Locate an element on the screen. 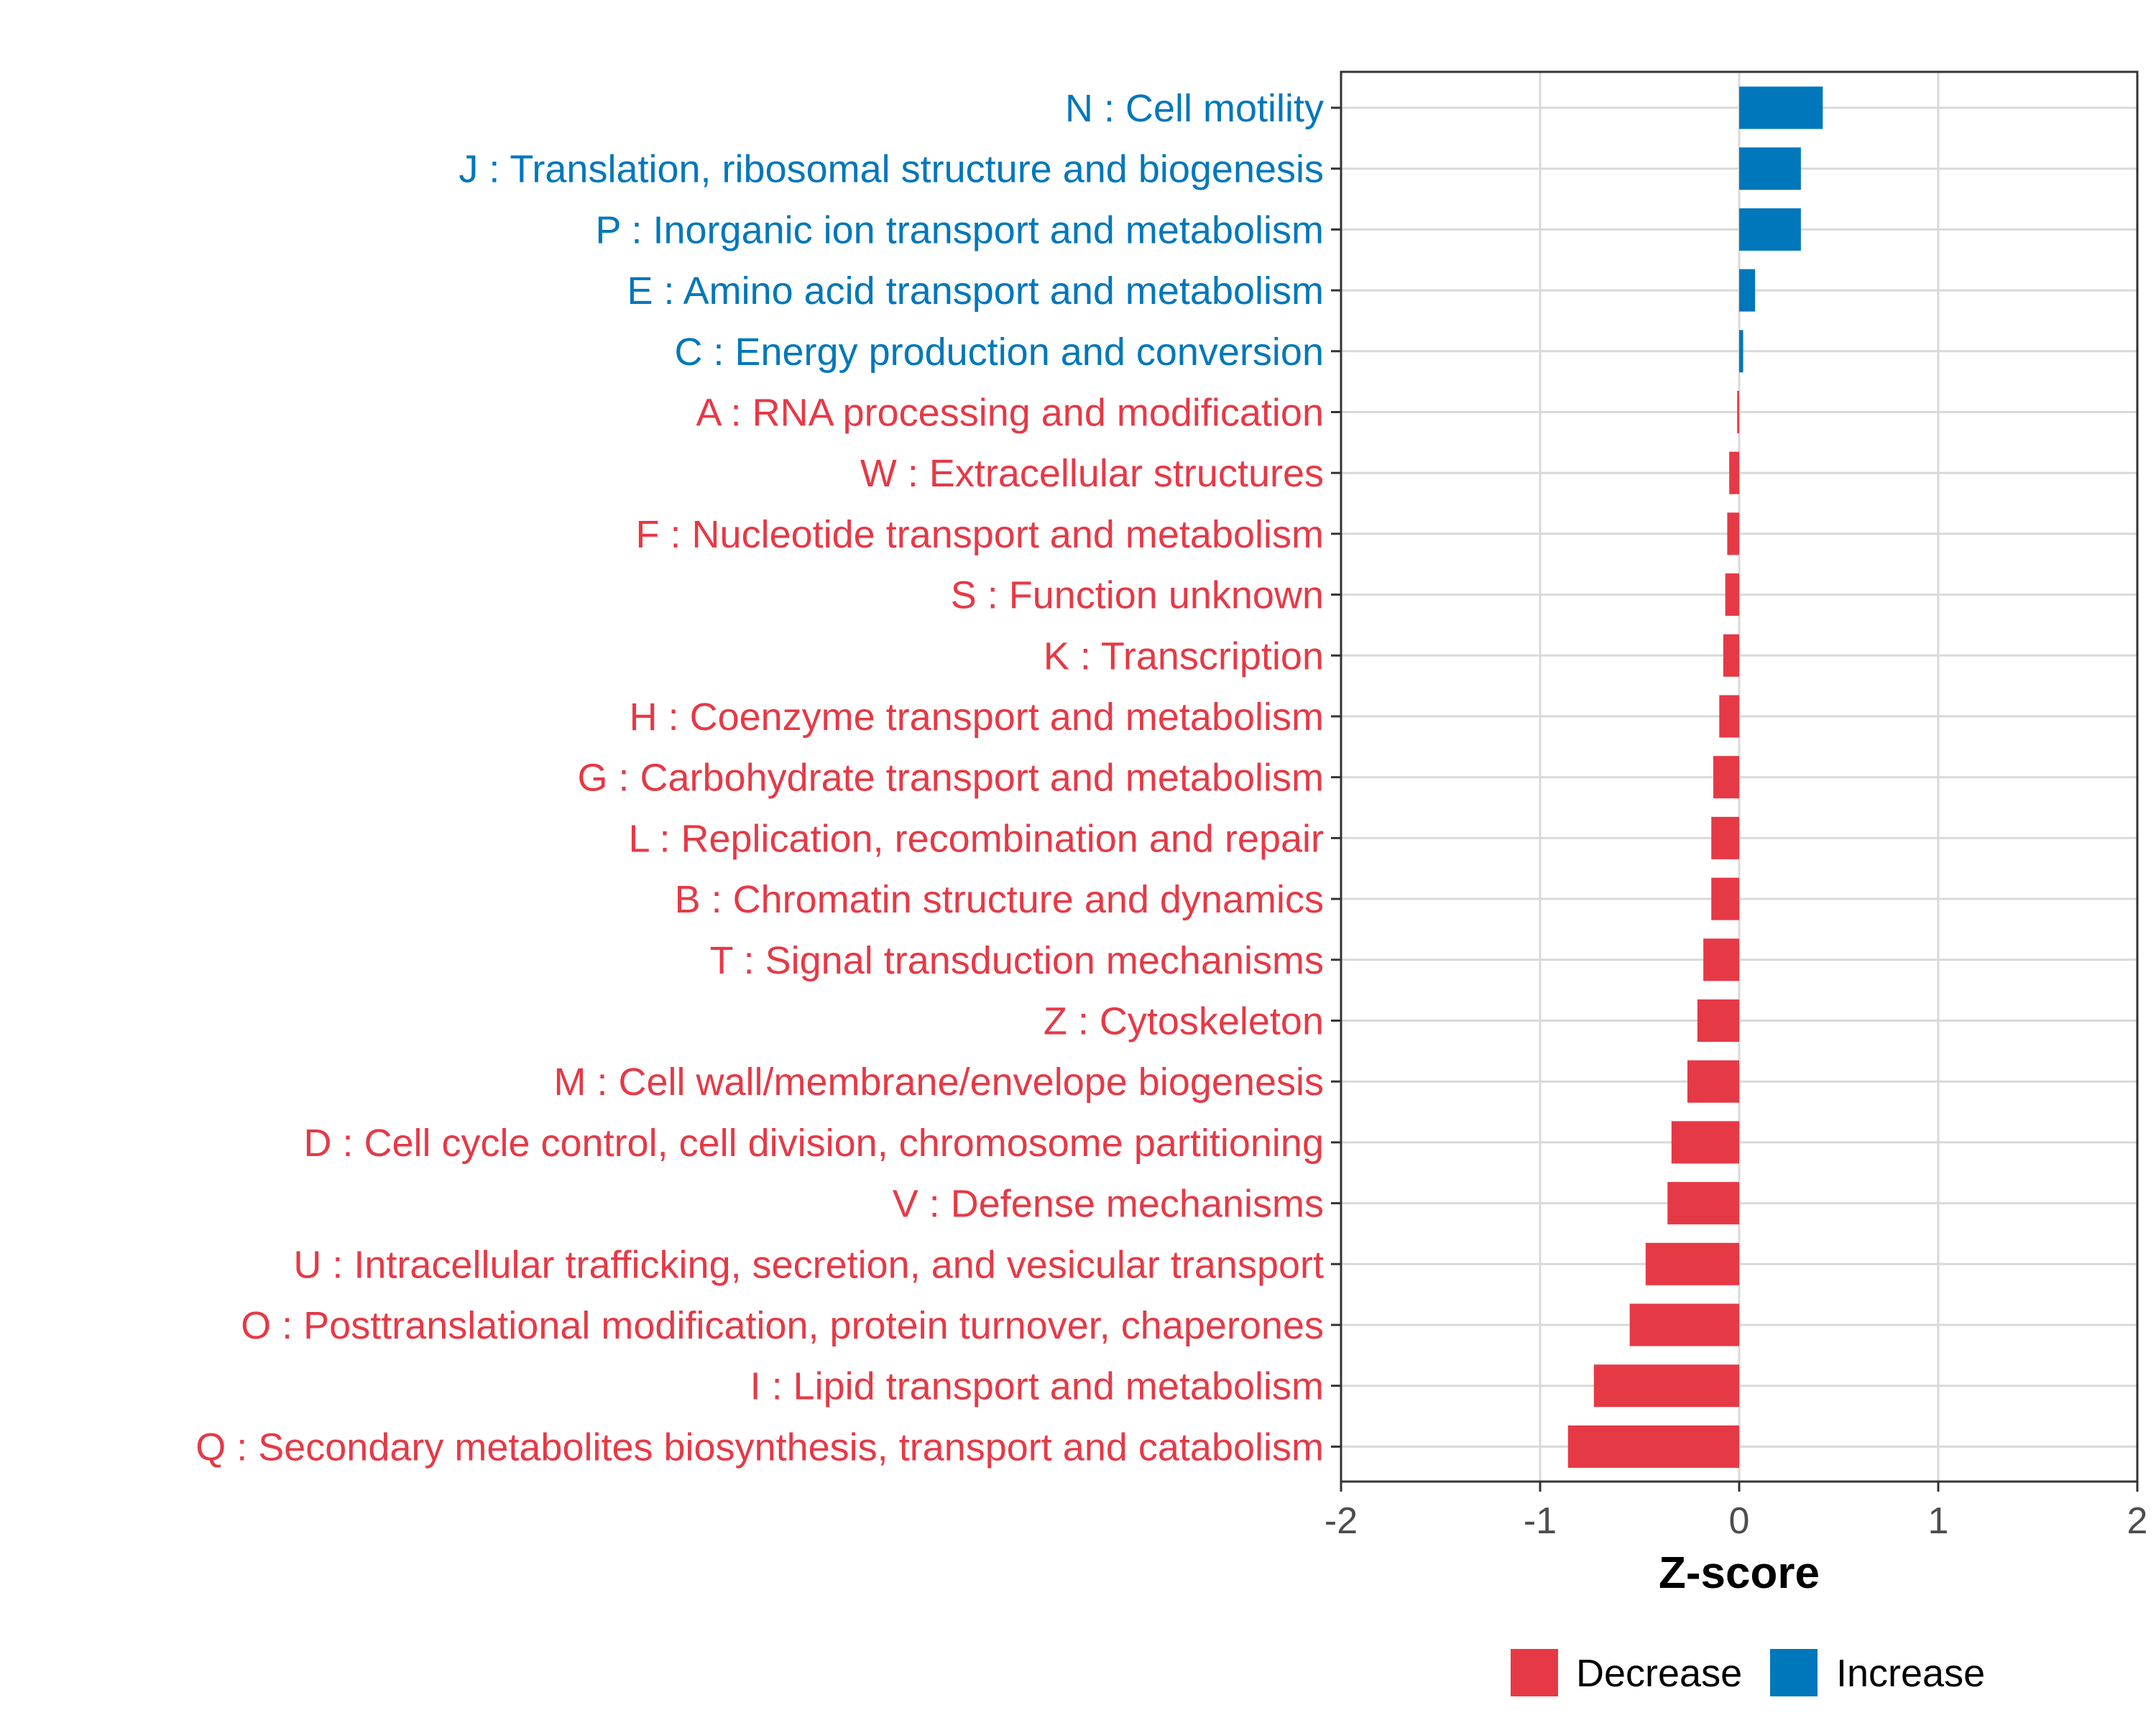 This screenshot has width=2156, height=1728. category-label: Z : Cytoskeleton is located at coordinates (1184, 1022).